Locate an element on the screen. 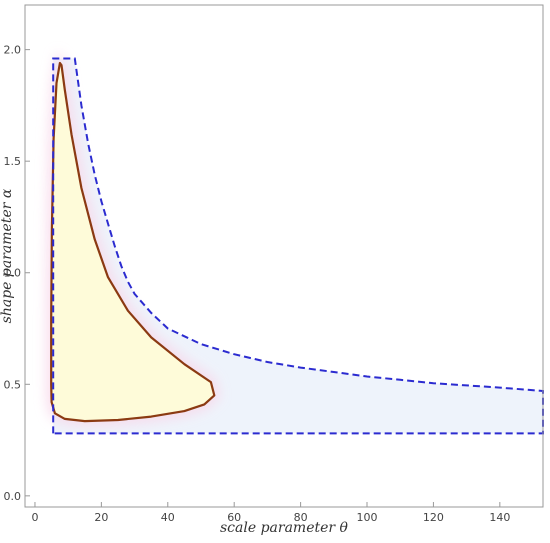  x-tick-label: 20 is located at coordinates (101, 517).